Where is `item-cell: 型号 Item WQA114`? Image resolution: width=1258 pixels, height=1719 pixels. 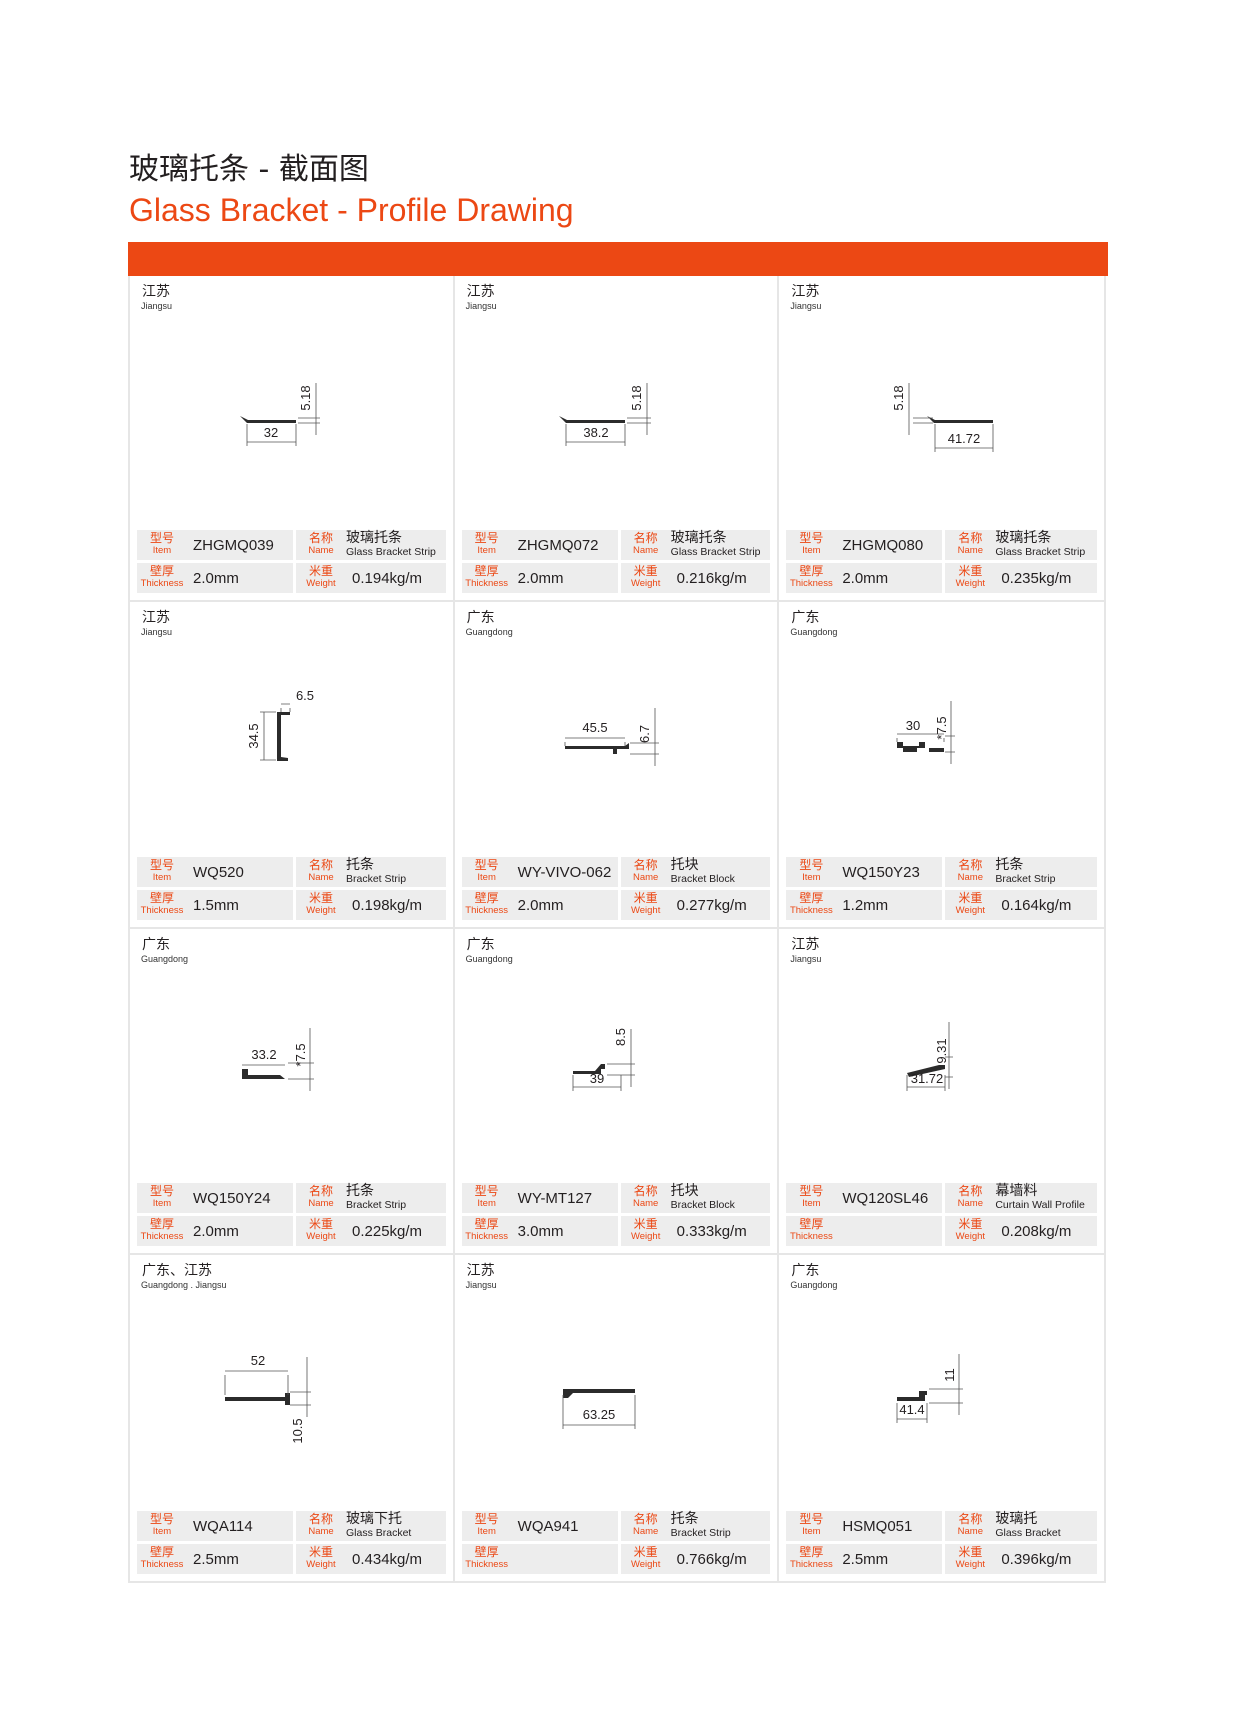 item-cell: 型号 Item WQA114 is located at coordinates (215, 1526).